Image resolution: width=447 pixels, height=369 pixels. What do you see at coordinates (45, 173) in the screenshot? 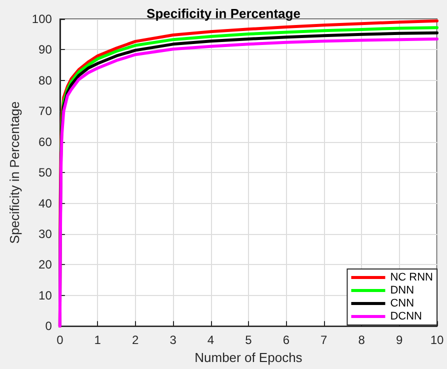
I see `y-tick-label: 50` at bounding box center [45, 173].